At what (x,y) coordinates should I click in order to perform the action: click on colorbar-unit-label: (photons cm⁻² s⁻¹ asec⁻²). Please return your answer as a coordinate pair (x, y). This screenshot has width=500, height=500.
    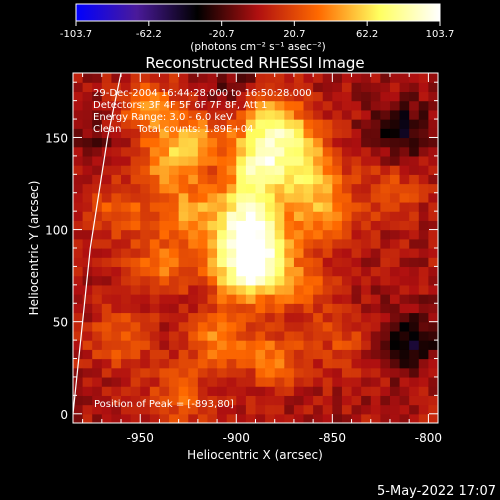
    Looking at the image, I should click on (257, 47).